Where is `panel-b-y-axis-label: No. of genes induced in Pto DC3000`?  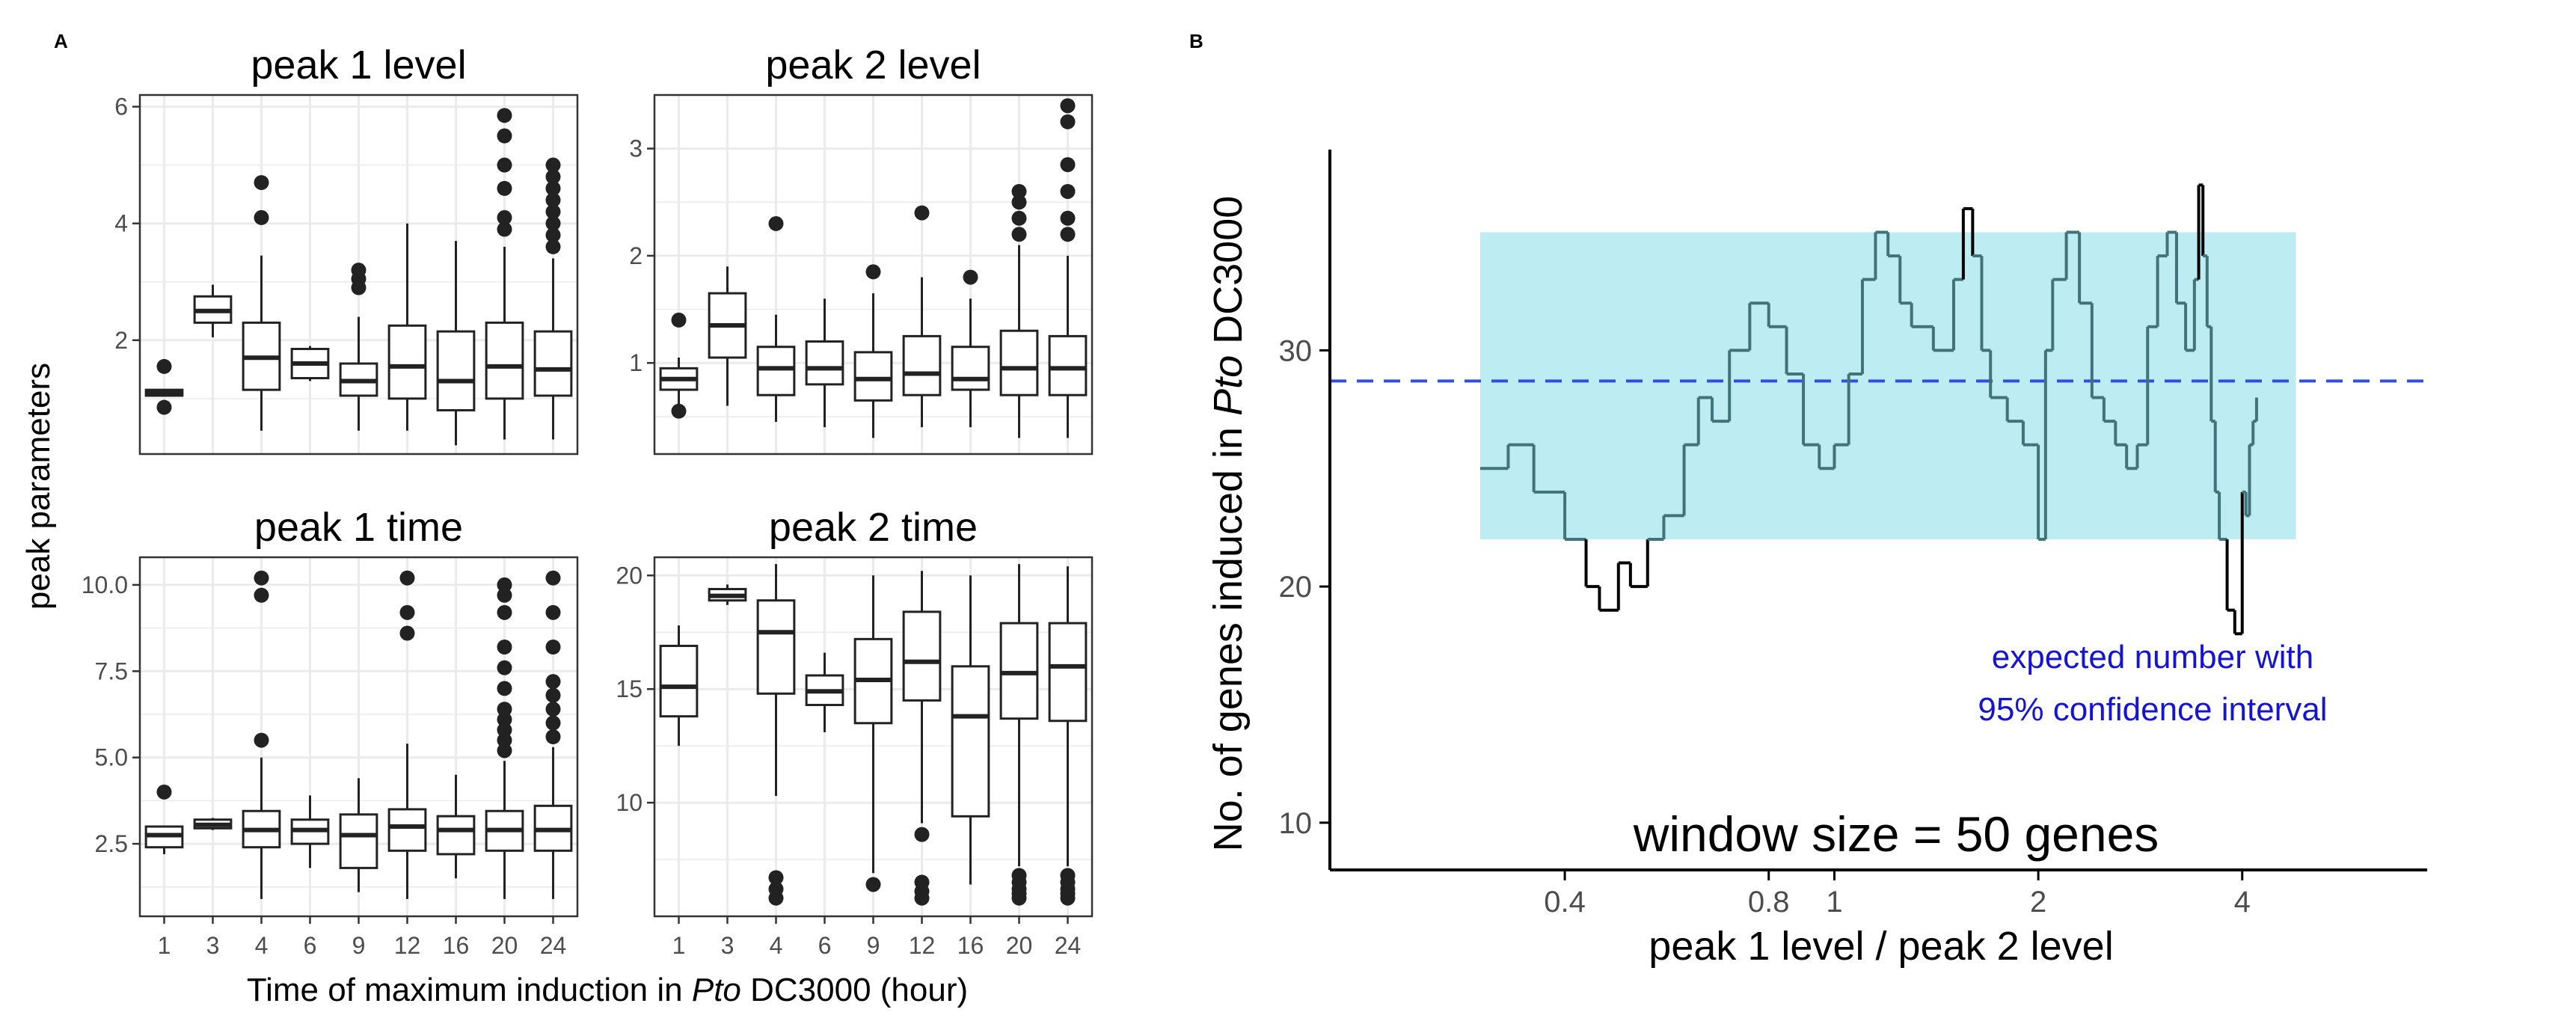
panel-b-y-axis-label: No. of genes induced in Pto DC3000 is located at coordinates (1228, 524).